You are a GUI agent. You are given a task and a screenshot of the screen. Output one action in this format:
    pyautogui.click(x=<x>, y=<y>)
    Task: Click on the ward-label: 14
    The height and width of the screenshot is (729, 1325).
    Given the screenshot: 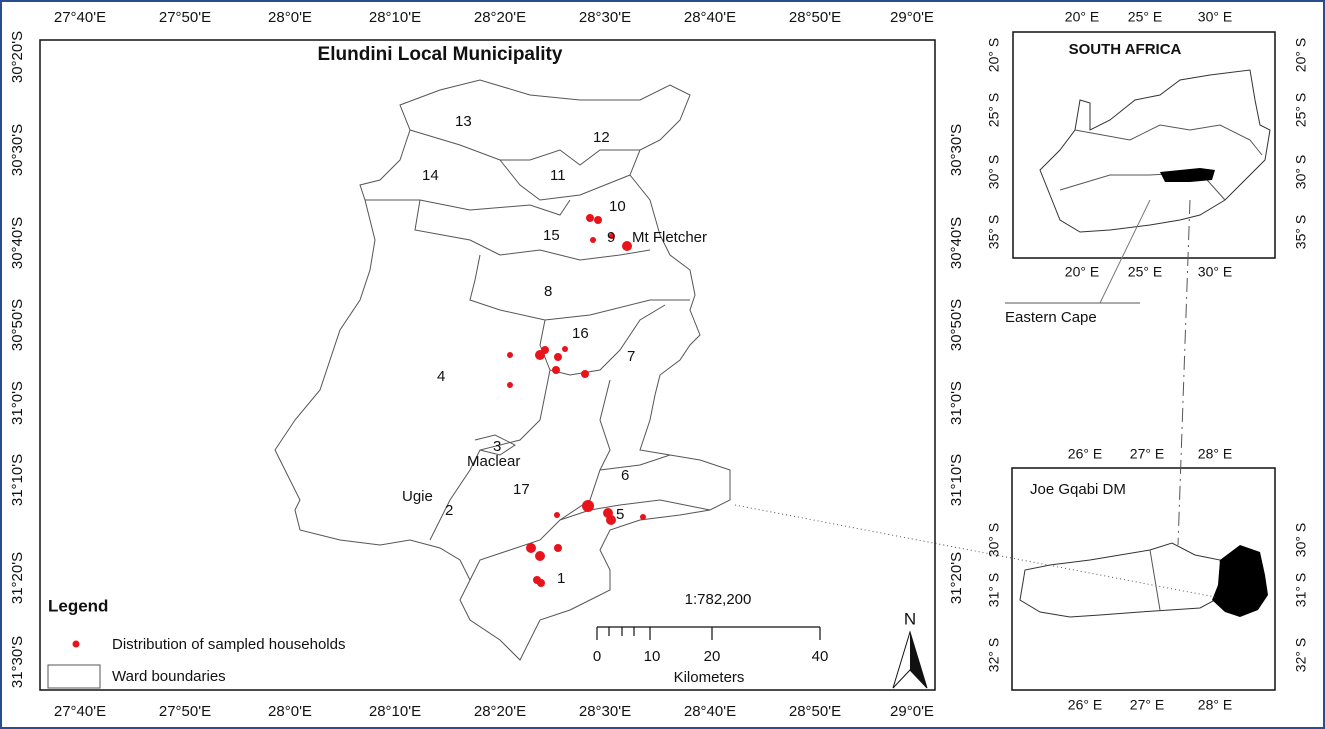 What is the action you would take?
    pyautogui.click(x=430, y=175)
    